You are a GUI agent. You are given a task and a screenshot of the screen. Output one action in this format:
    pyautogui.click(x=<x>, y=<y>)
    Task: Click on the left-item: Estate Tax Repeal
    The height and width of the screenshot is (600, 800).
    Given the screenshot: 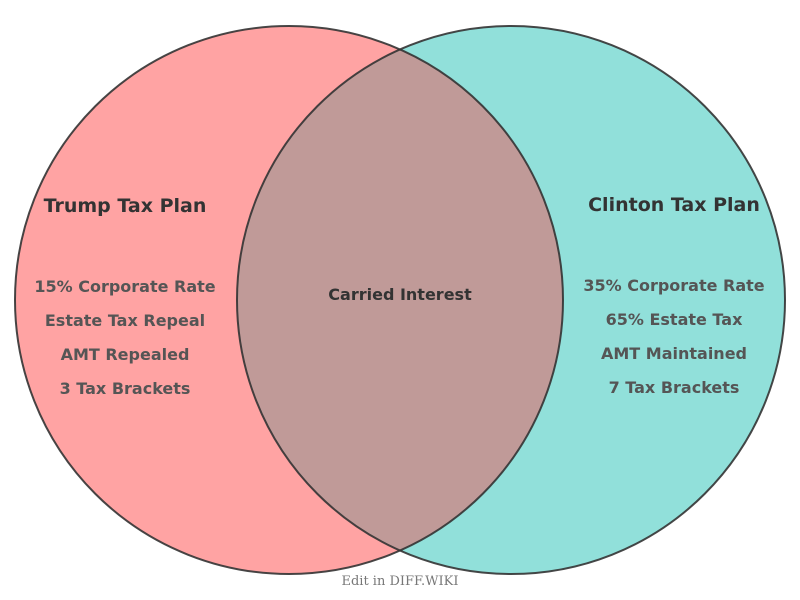 What is the action you would take?
    pyautogui.click(x=125, y=320)
    